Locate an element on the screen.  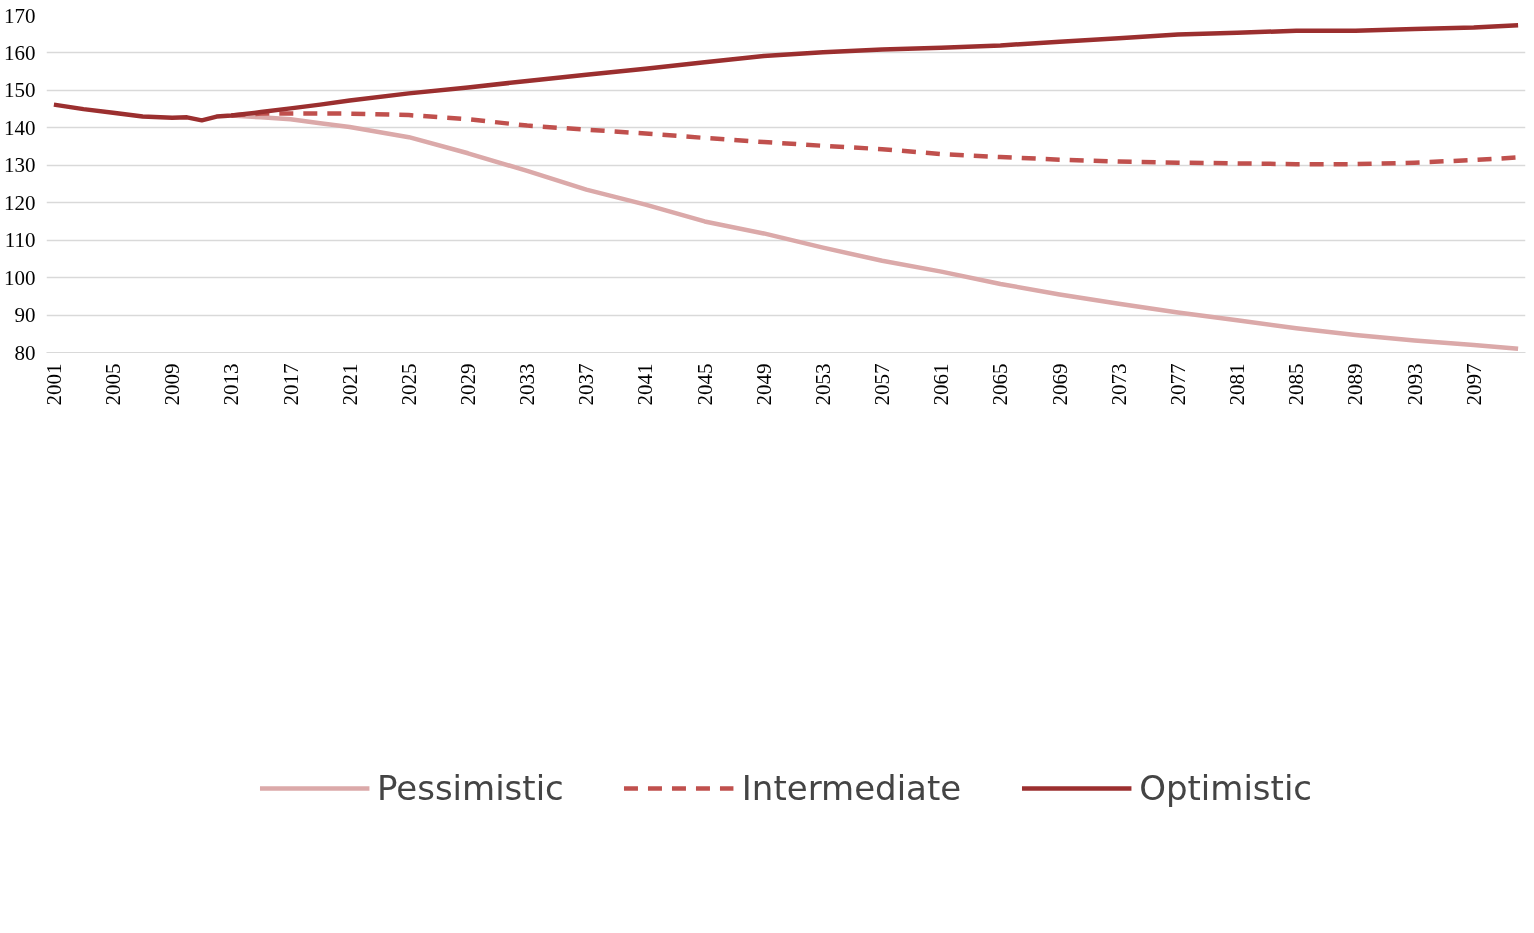
y-tick-label: 170 is located at coordinates (20, 15).